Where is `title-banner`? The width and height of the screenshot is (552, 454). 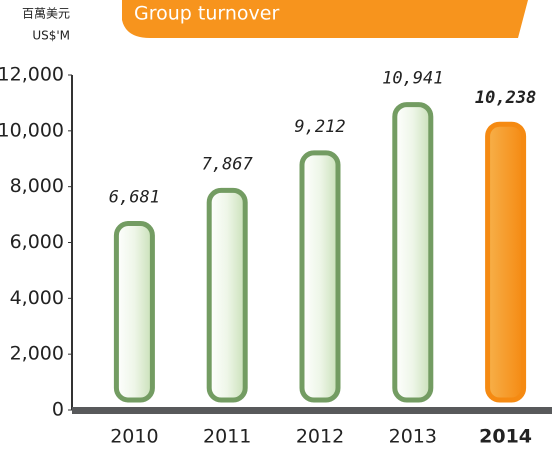 title-banner is located at coordinates (325, 19).